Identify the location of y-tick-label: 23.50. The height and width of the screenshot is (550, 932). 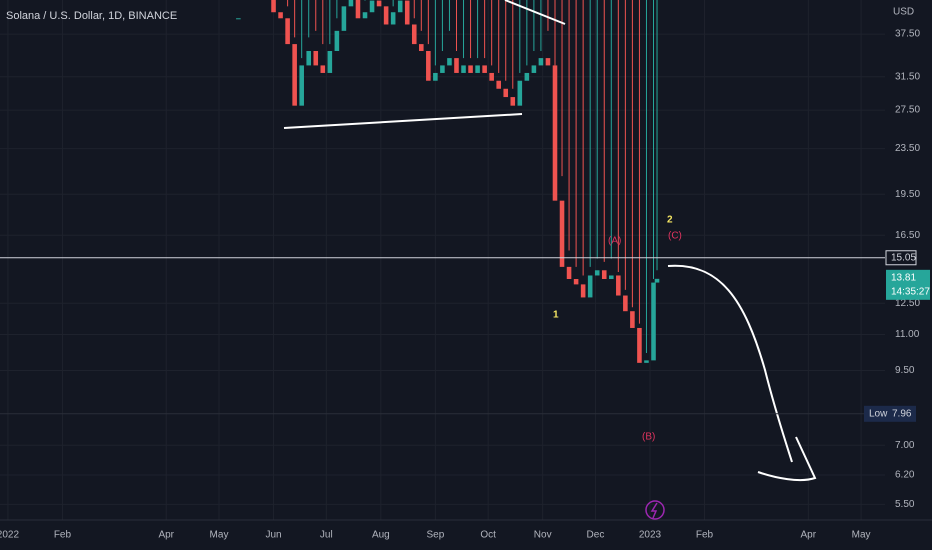
(907, 148).